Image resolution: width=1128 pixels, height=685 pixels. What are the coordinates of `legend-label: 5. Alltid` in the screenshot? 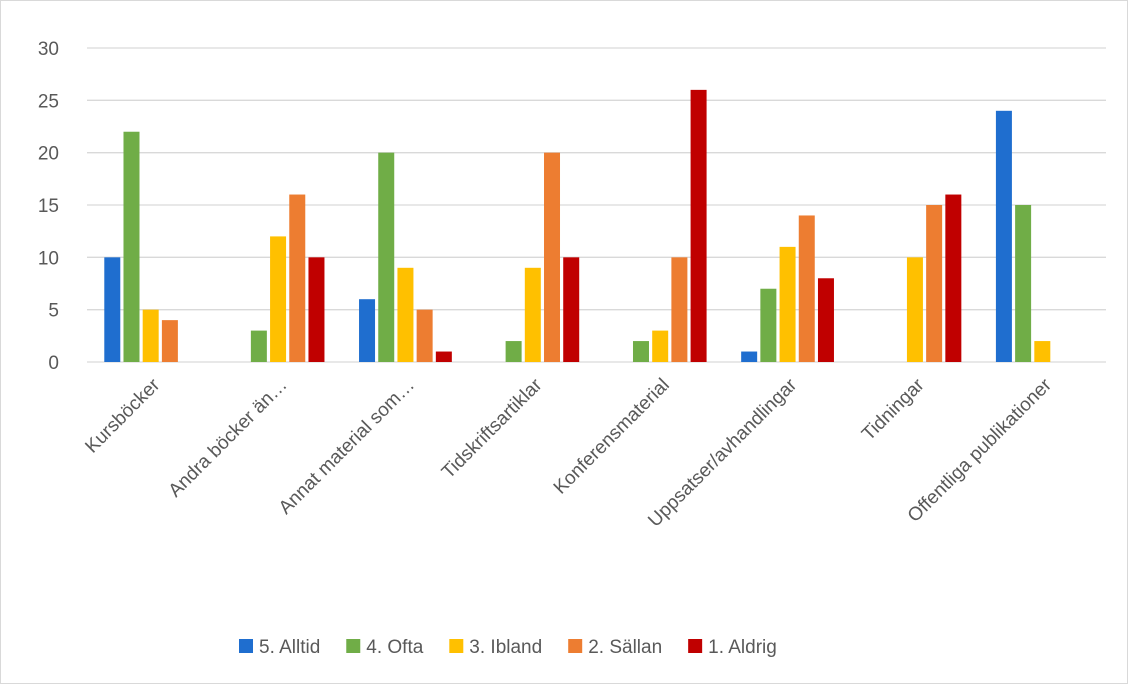 It's located at (289, 647).